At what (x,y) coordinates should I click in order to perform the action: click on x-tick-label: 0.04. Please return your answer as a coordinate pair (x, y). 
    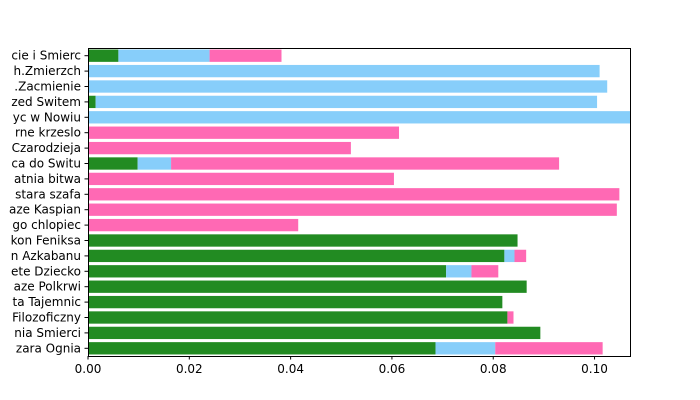
    Looking at the image, I should click on (290, 369).